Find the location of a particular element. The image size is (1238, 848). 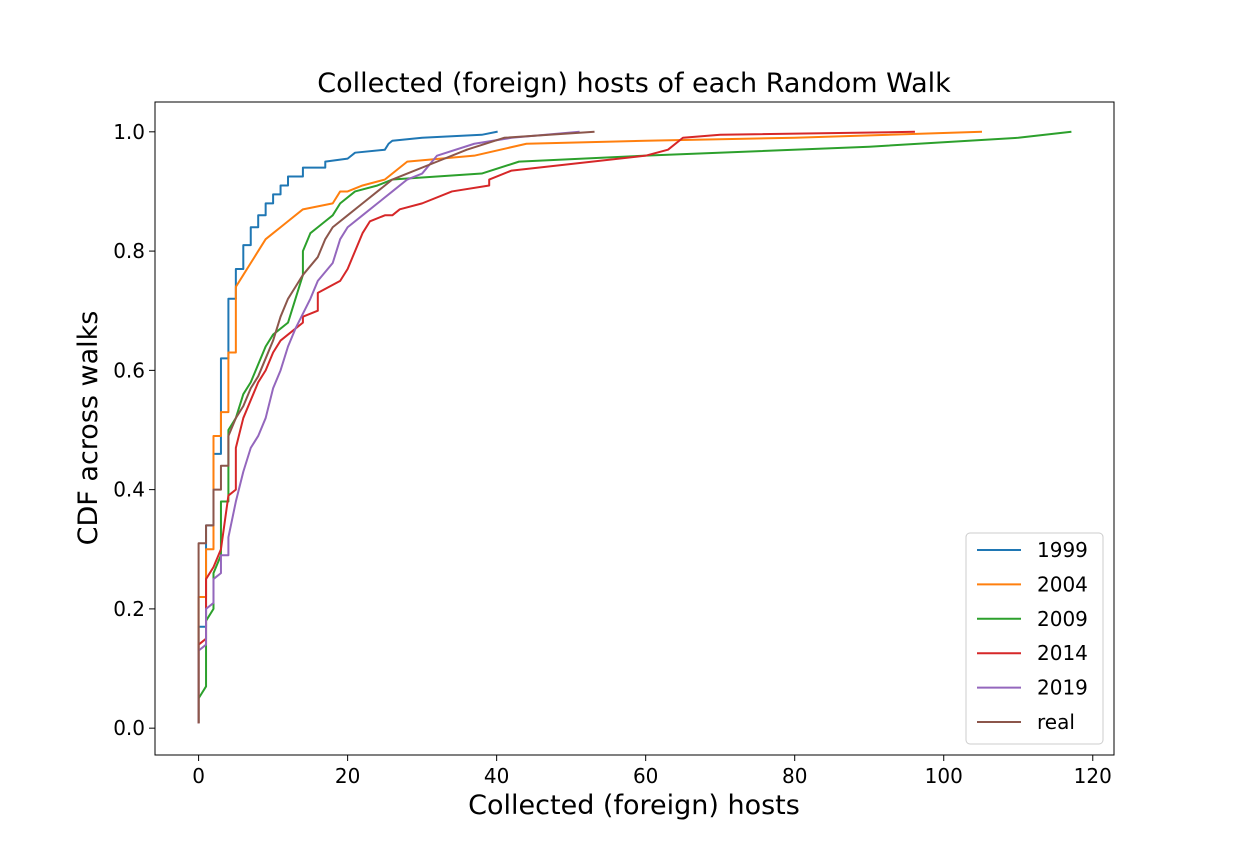

y-tick-label: 0.4 is located at coordinates (129, 490).